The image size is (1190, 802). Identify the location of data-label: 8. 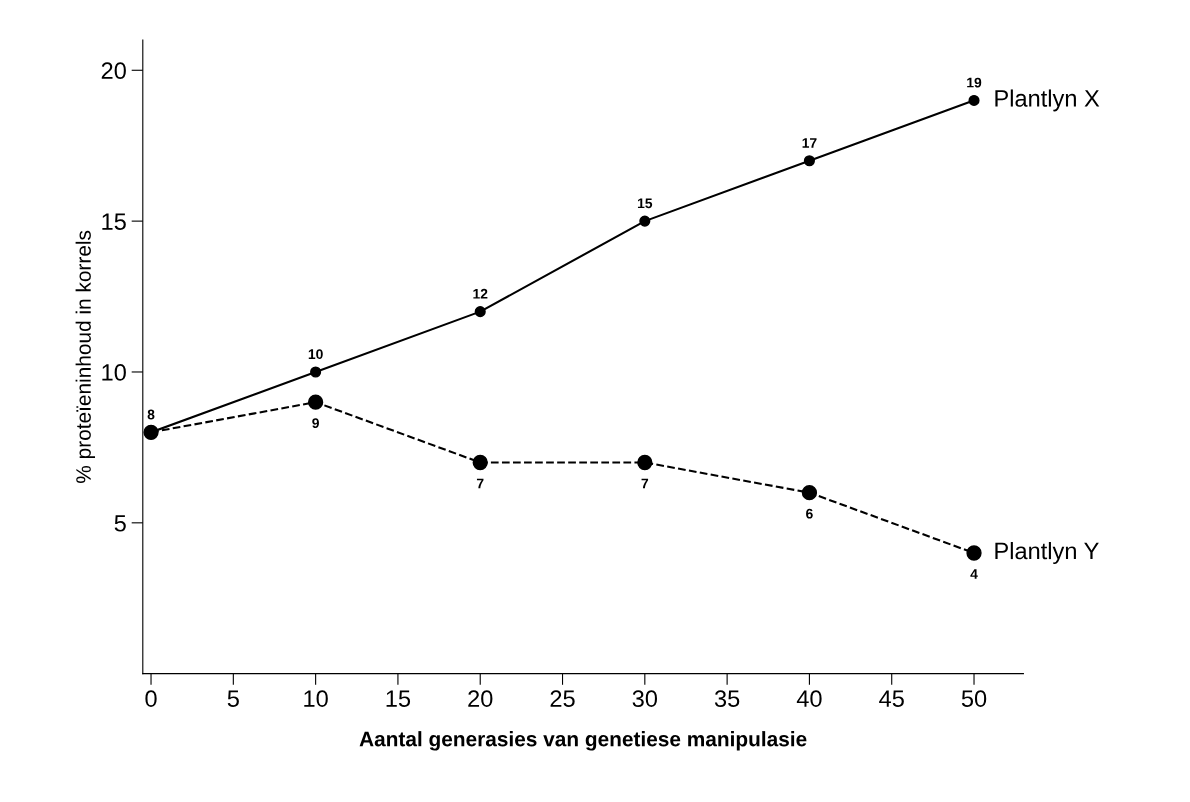
(151, 414).